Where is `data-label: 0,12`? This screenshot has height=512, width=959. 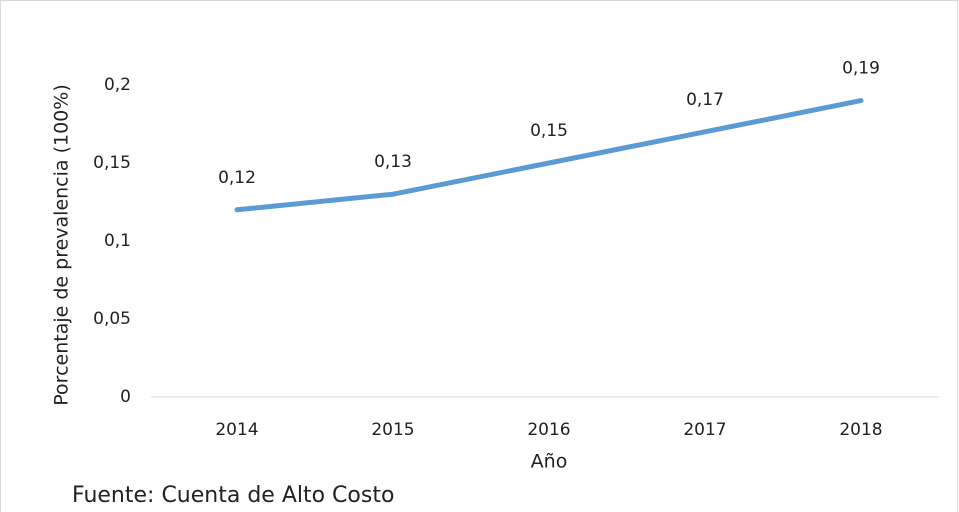 data-label: 0,12 is located at coordinates (237, 178).